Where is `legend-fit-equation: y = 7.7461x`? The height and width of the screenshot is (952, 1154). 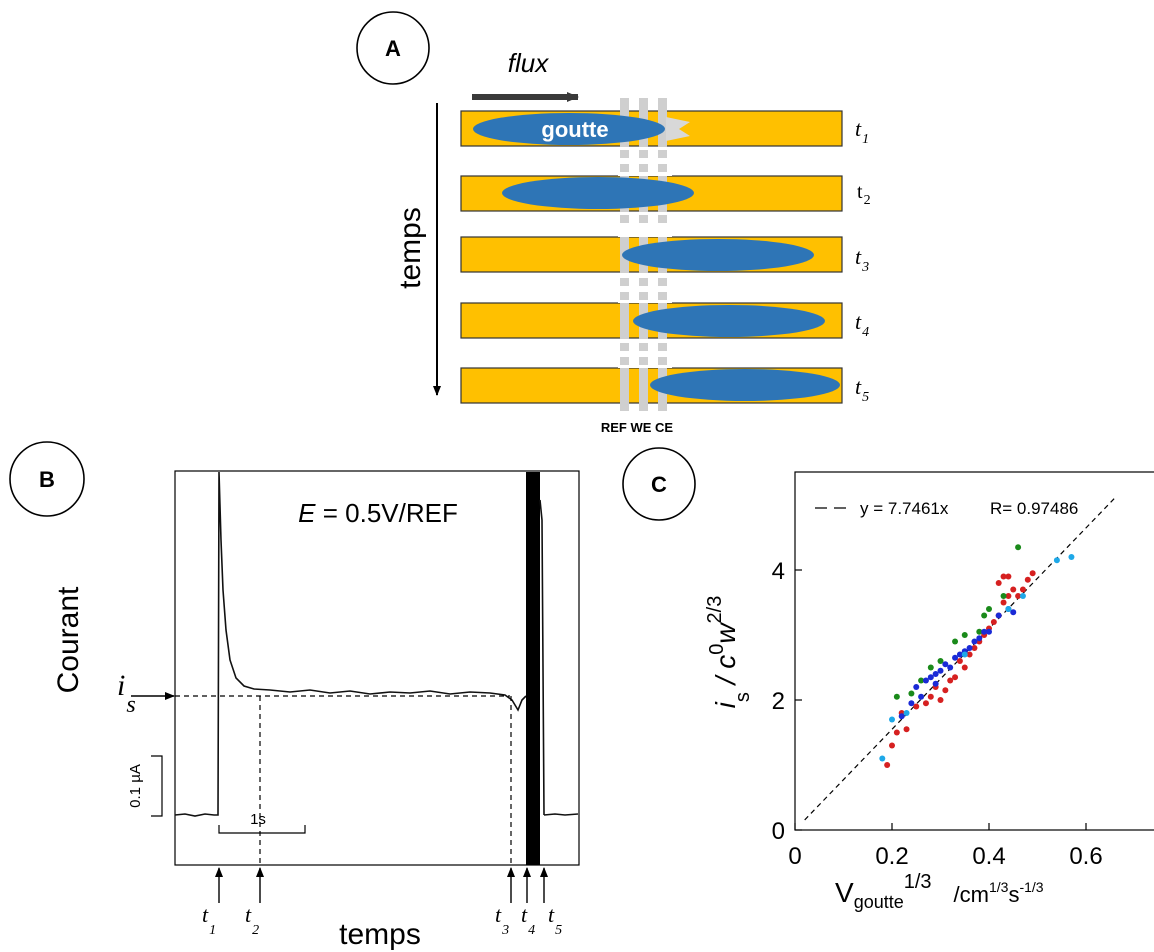 legend-fit-equation: y = 7.7461x is located at coordinates (904, 508).